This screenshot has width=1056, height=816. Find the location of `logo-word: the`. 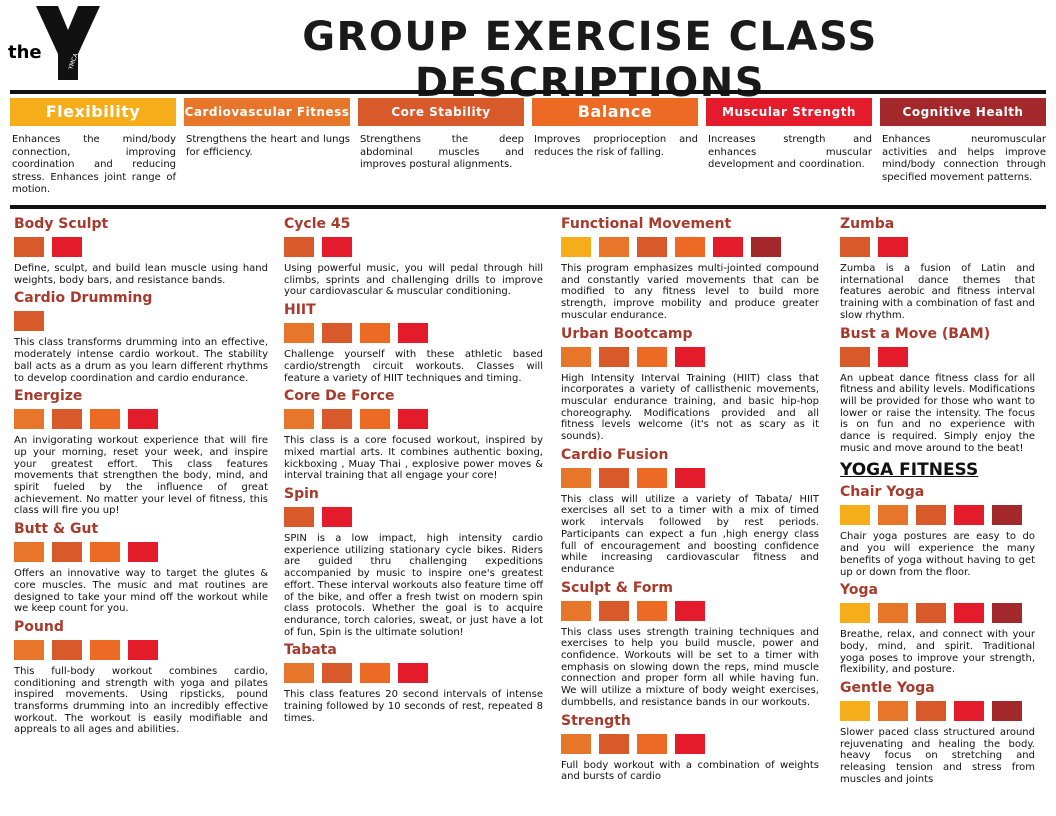

logo-word: the is located at coordinates (25, 52).